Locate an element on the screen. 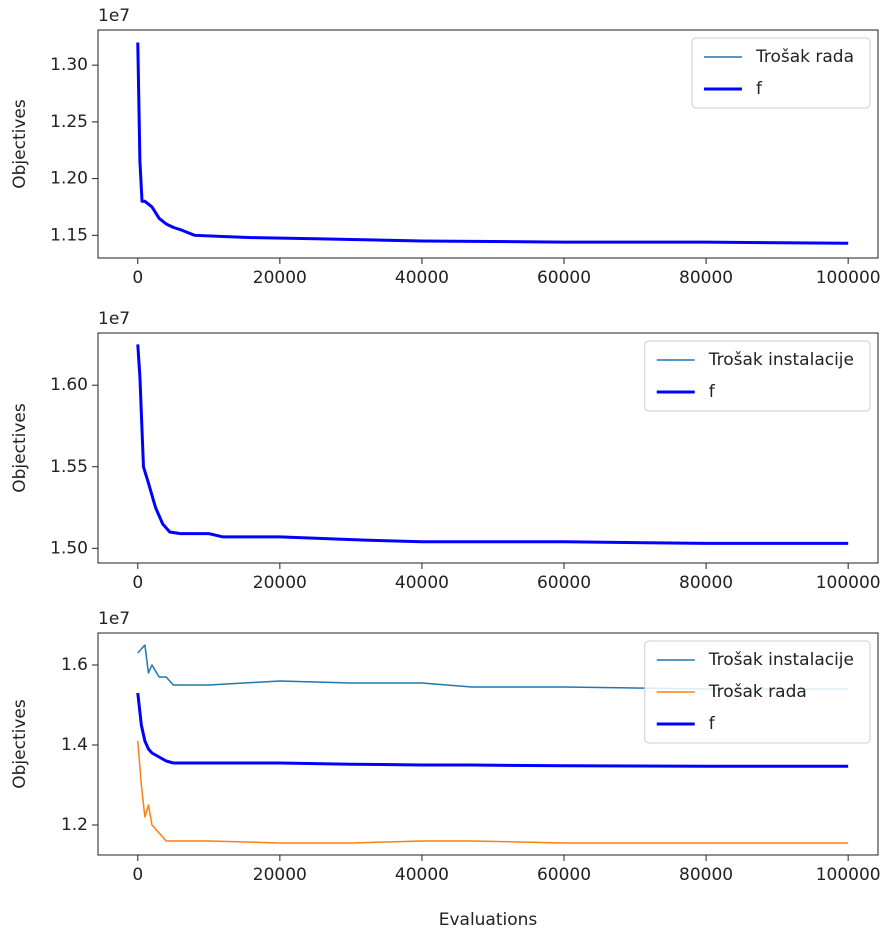 This screenshot has width=888, height=935. legend: Trošak instalacije Trošak rada f is located at coordinates (757, 692).